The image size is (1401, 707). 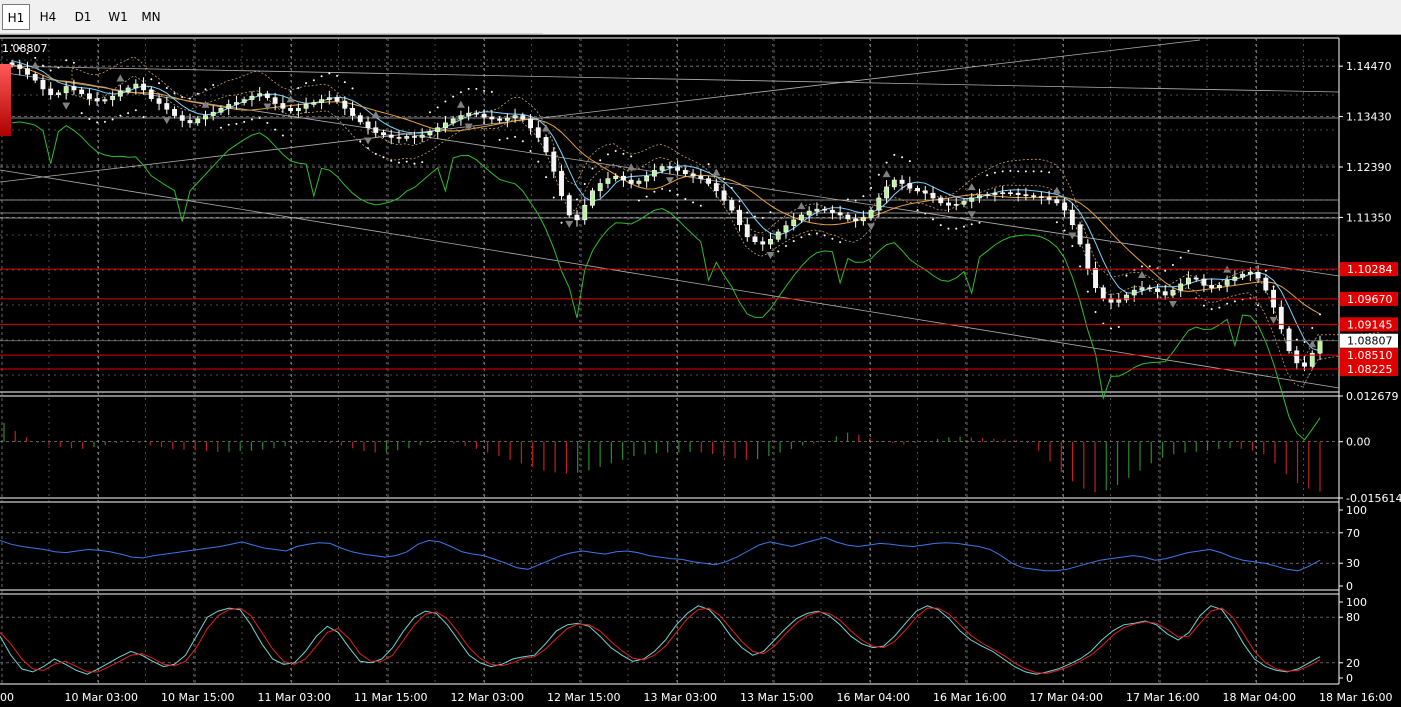 I want to click on stochastic-panel, so click(x=660, y=640).